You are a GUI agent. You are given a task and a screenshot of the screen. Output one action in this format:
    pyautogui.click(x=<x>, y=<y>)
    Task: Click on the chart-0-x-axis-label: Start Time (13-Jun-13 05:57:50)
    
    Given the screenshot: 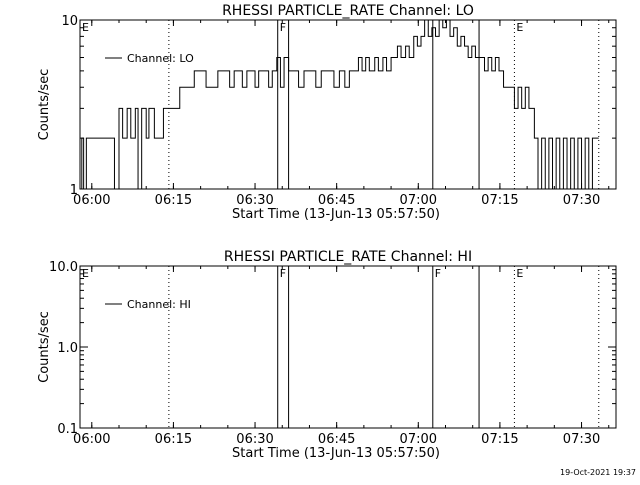 What is the action you would take?
    pyautogui.click(x=336, y=214)
    